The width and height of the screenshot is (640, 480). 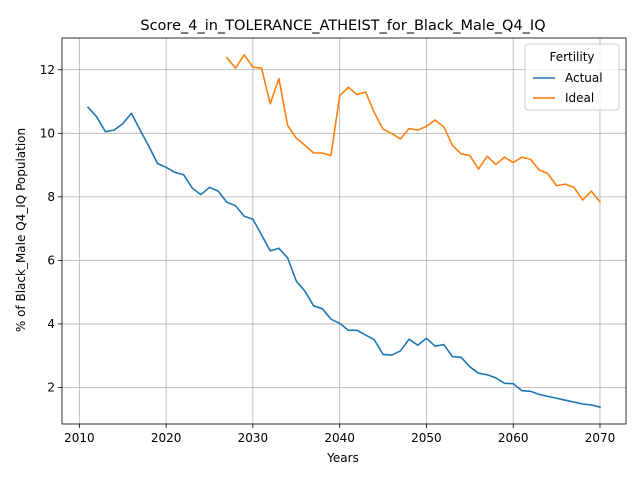 What do you see at coordinates (513, 438) in the screenshot?
I see `x-tick-label: 2060` at bounding box center [513, 438].